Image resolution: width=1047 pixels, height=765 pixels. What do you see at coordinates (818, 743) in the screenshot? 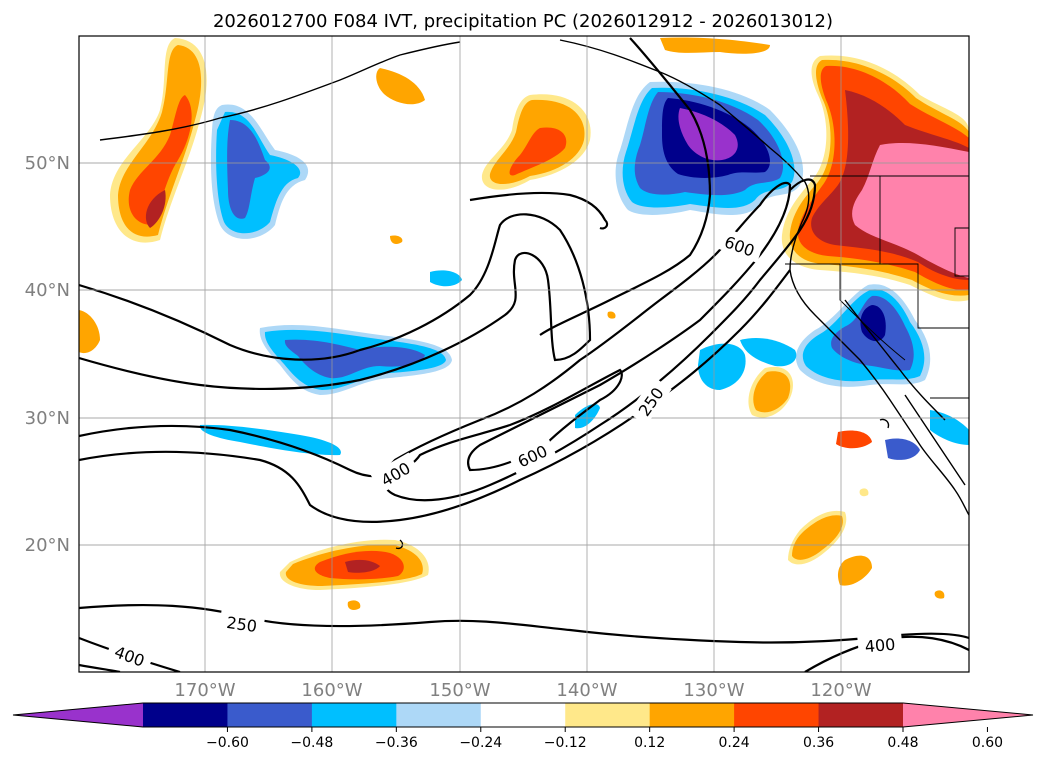
I see `colorbar-tick-label: 0.36` at bounding box center [818, 743].